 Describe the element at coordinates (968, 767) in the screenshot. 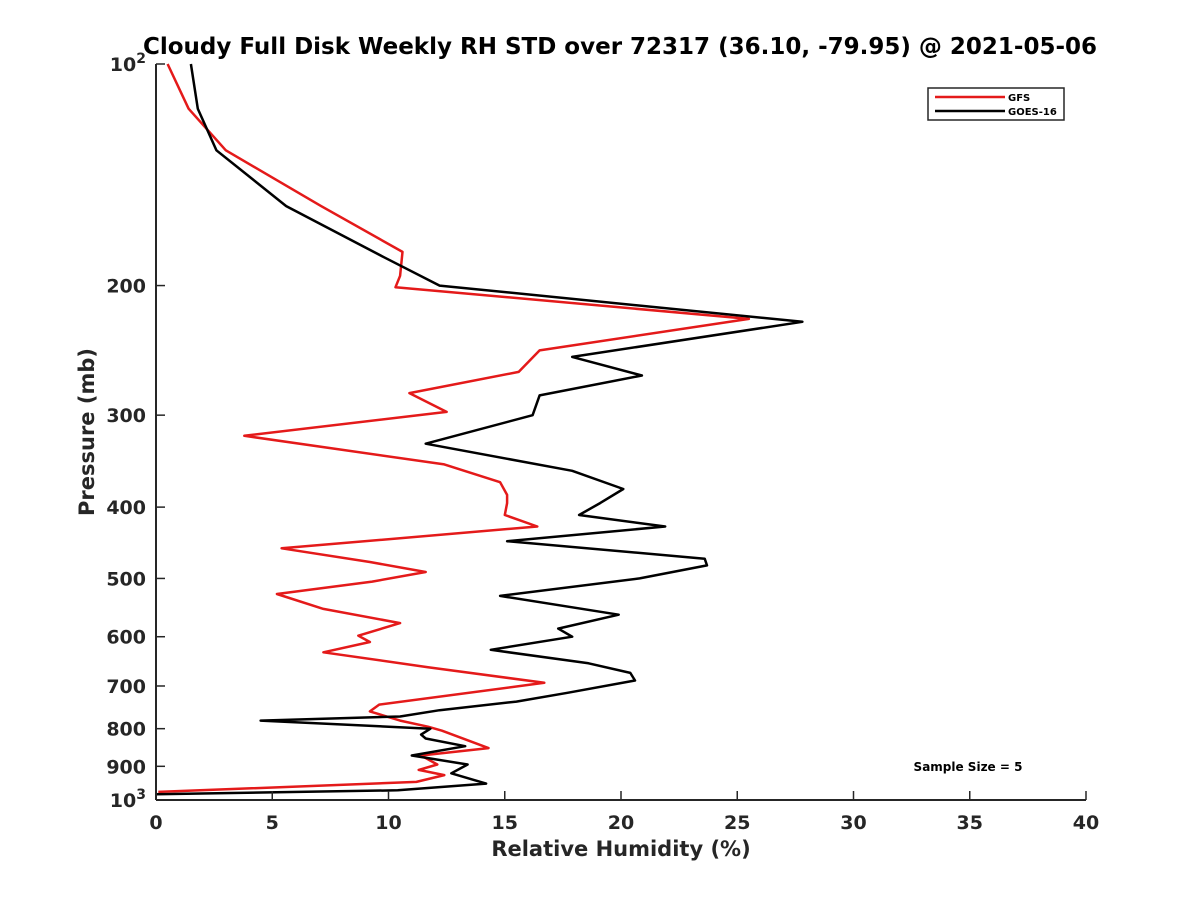

I see `sample-size-annotation: Sample Size = 5` at that location.